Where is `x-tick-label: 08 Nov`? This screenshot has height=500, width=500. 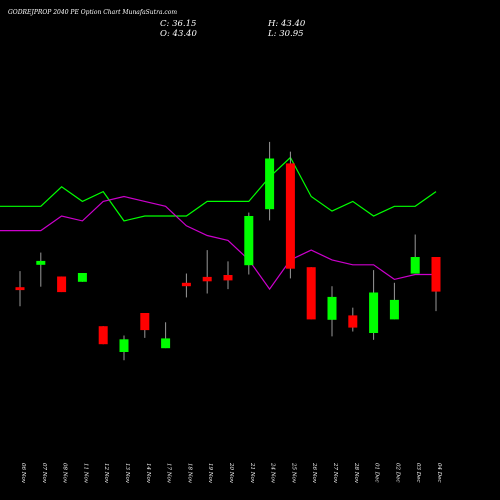 x-tick-label: 08 Nov is located at coordinates (65, 473).